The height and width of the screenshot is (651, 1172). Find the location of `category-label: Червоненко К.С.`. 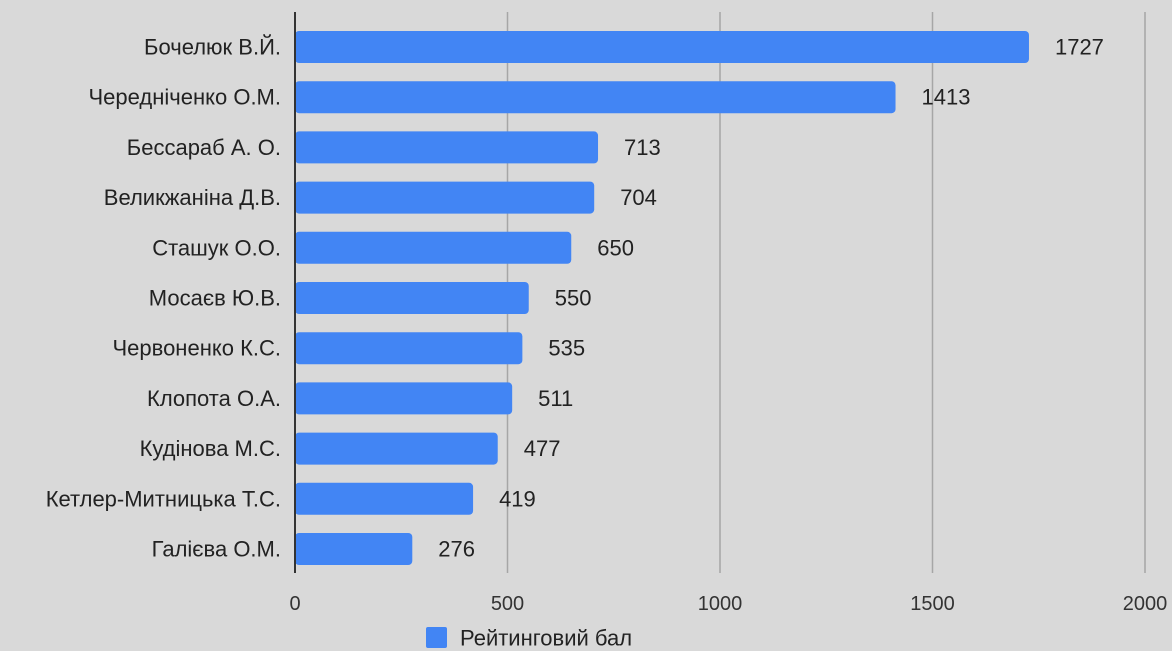

category-label: Червоненко К.С. is located at coordinates (197, 348).